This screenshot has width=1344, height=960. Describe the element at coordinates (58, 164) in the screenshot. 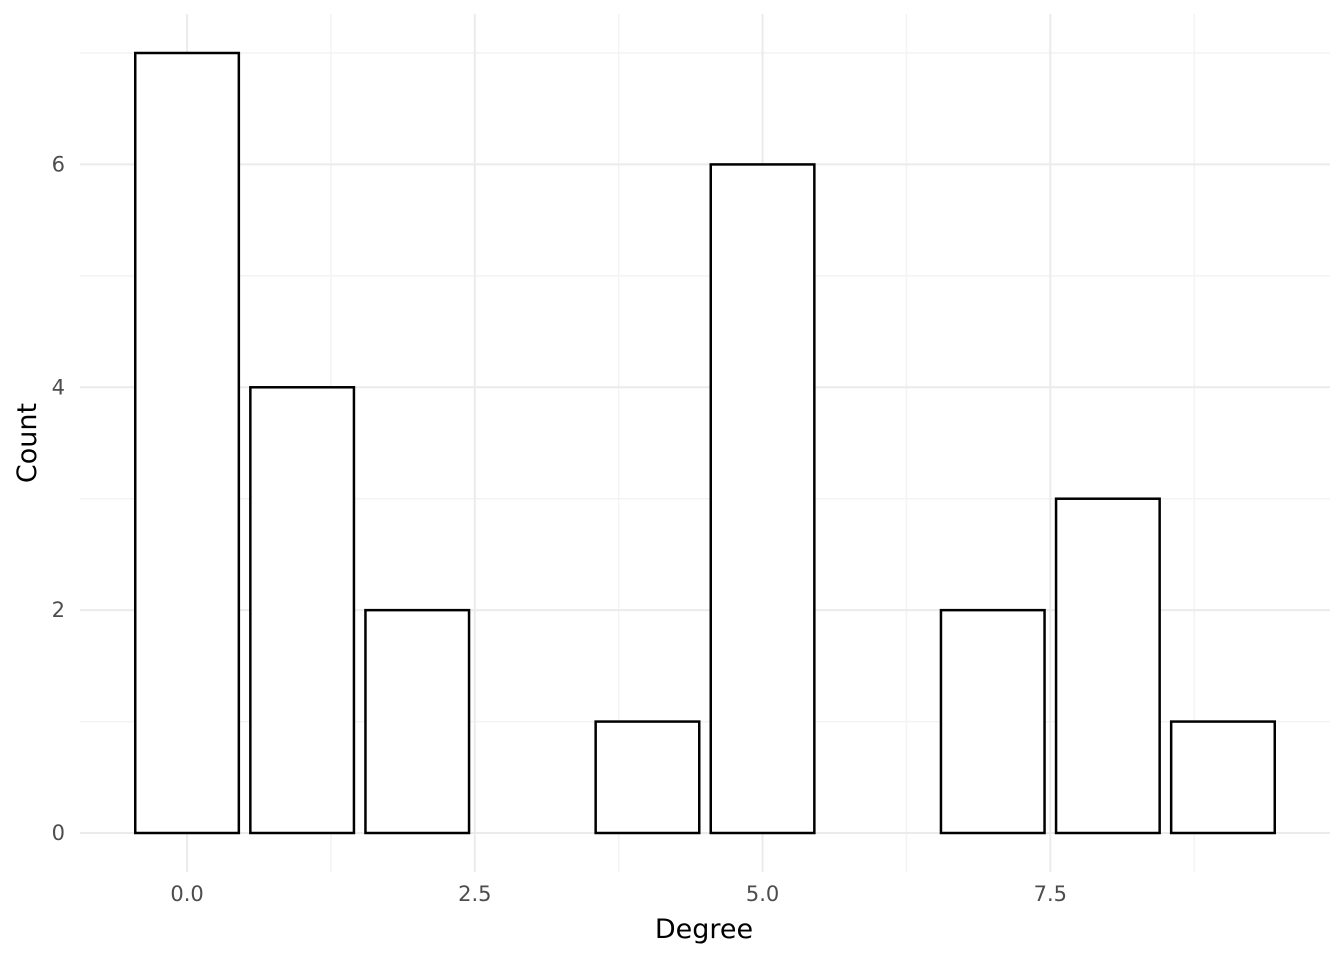

I see `y-tick-label: 6` at that location.